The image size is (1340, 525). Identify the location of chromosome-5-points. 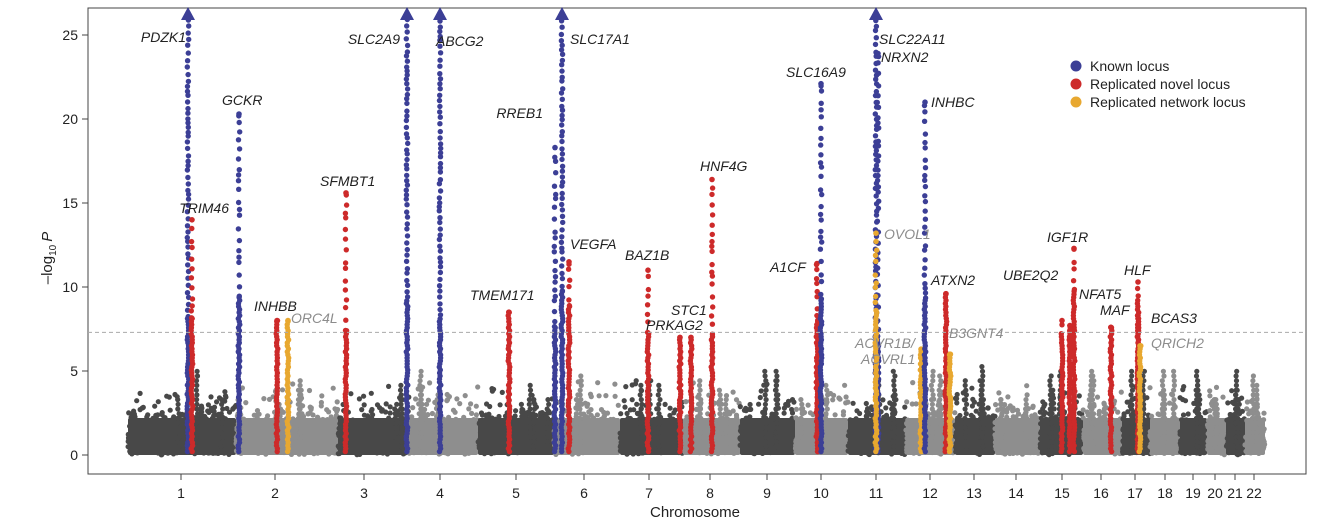
(516, 419).